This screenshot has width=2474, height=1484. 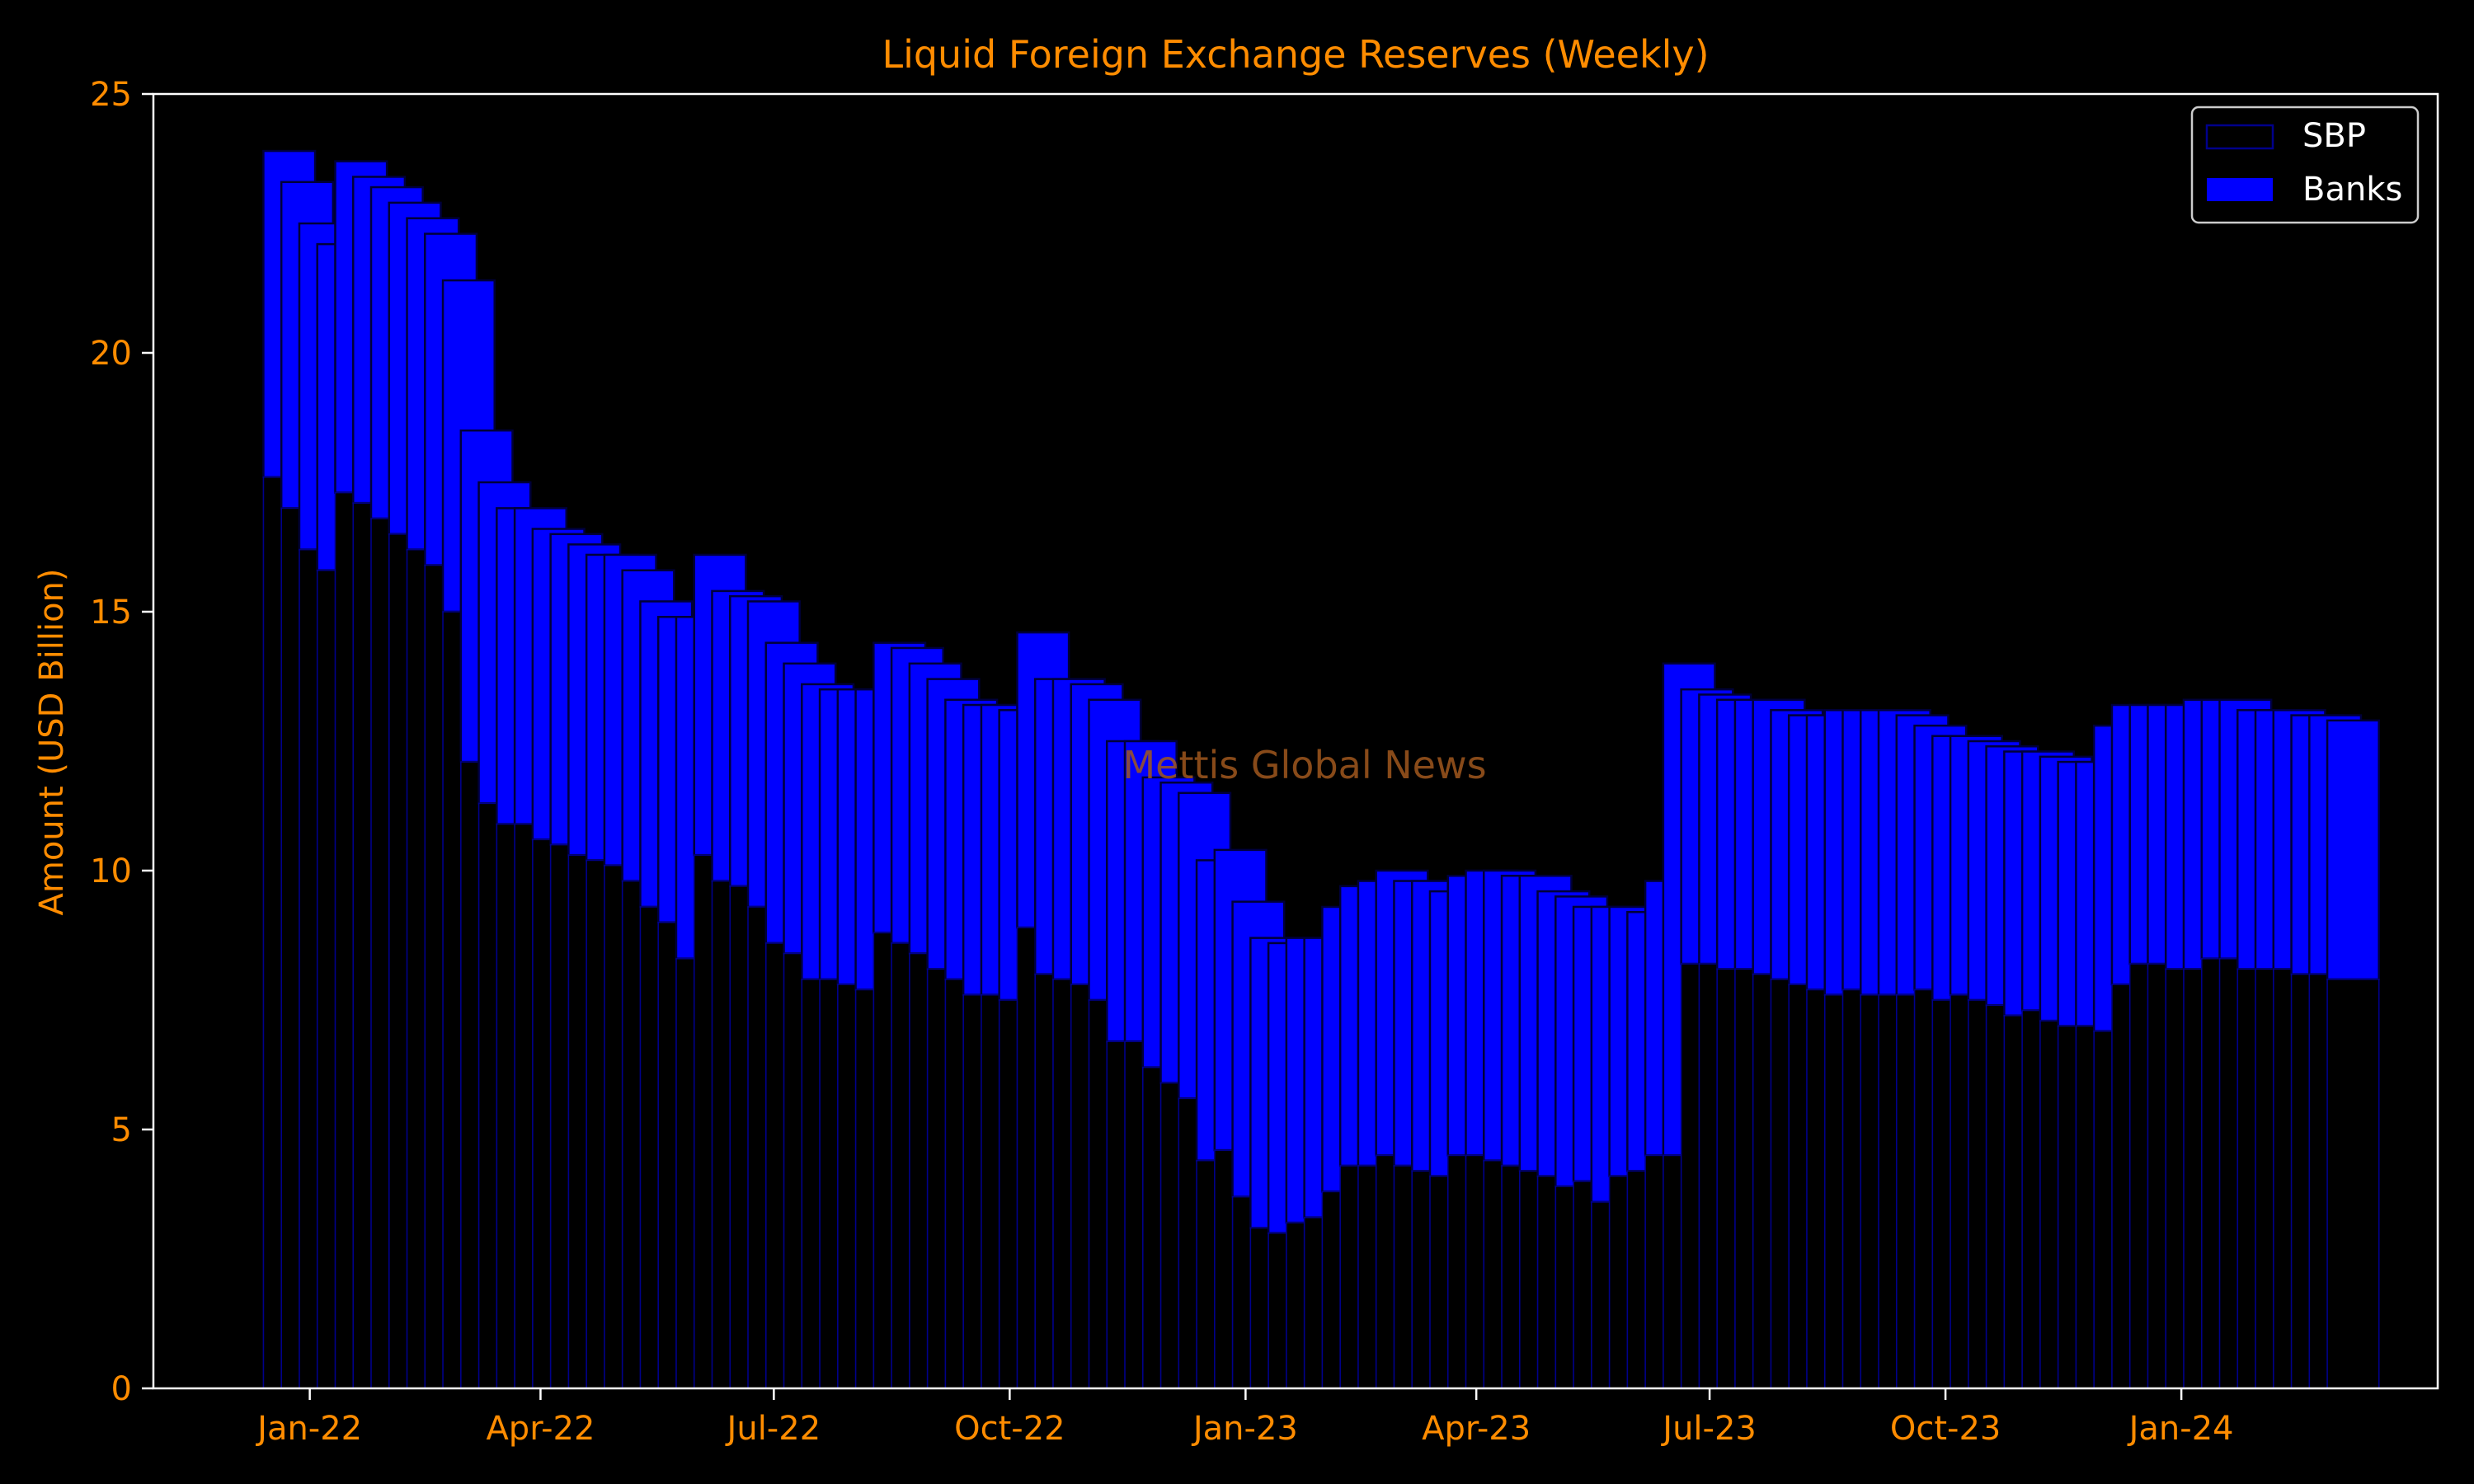 What do you see at coordinates (111, 613) in the screenshot?
I see `y-tick-label: 15` at bounding box center [111, 613].